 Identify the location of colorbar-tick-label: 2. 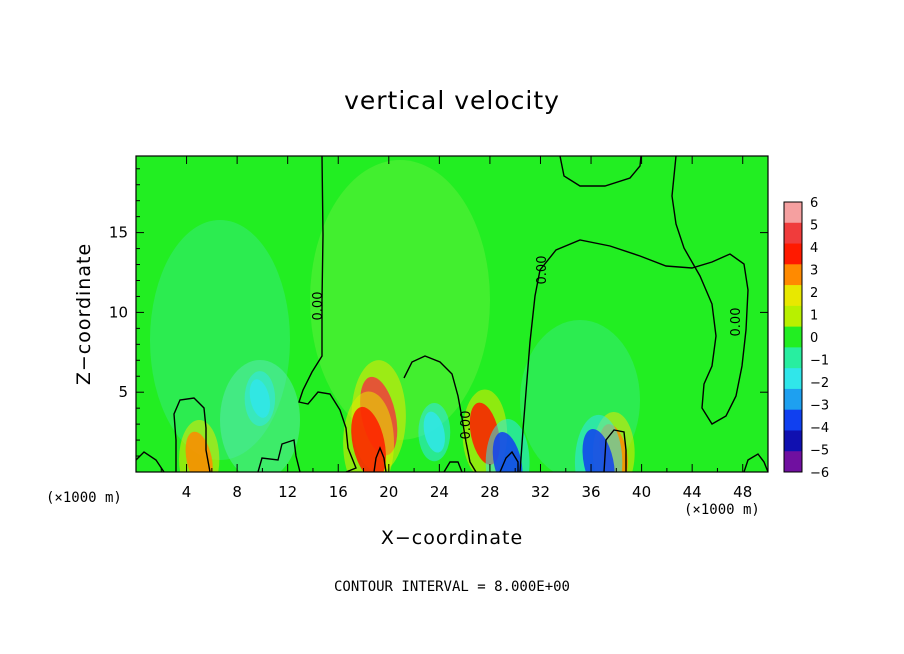
(814, 293).